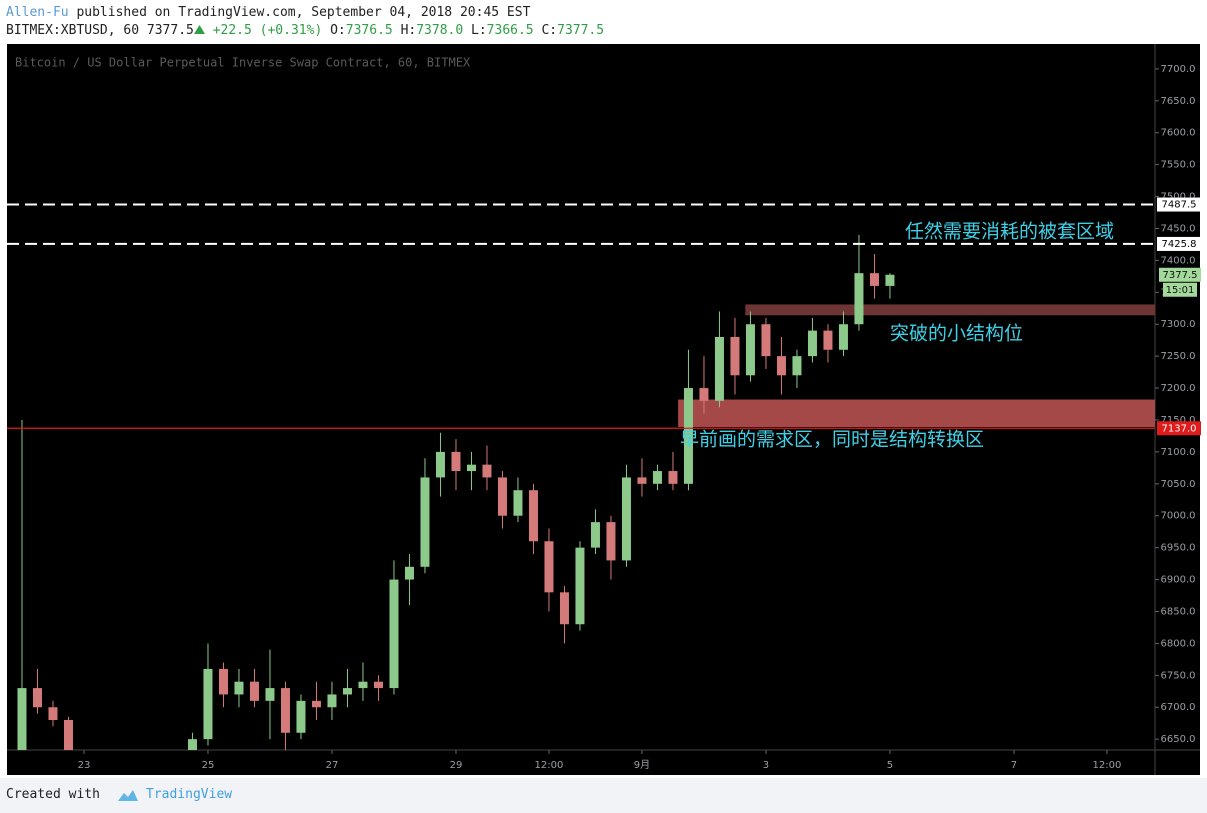 This screenshot has height=813, width=1207. What do you see at coordinates (1009, 232) in the screenshot?
I see `annotation: 任然需要消耗的被套区域` at bounding box center [1009, 232].